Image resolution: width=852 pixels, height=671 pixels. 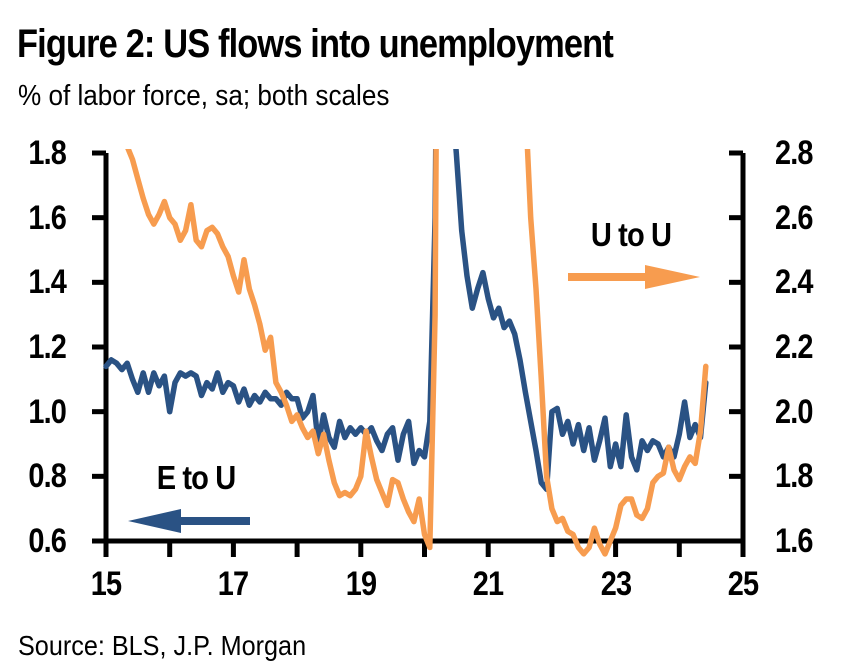 What do you see at coordinates (204, 96) in the screenshot?
I see `chart-subtitle: % of labor force, sa; both scales` at bounding box center [204, 96].